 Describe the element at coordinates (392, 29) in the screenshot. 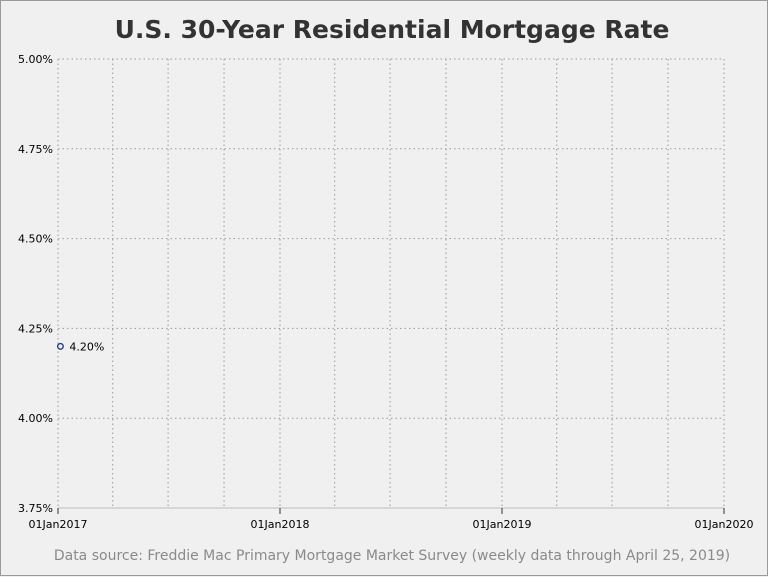

I see `chart-title: U.S. 30-Year Residential Mortgage Rate` at that location.